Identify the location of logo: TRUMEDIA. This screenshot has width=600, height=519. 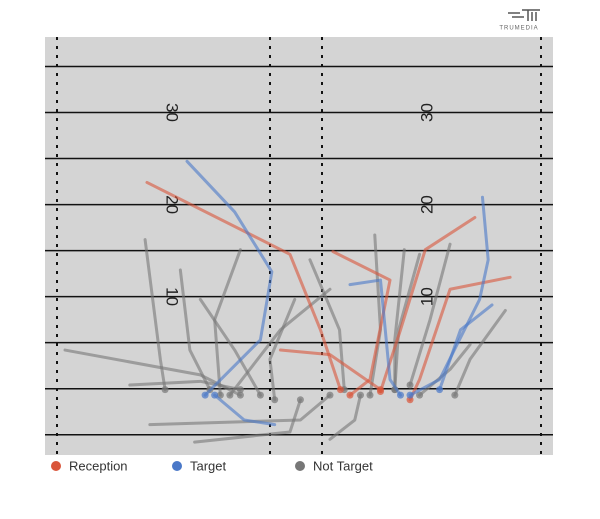
(519, 20).